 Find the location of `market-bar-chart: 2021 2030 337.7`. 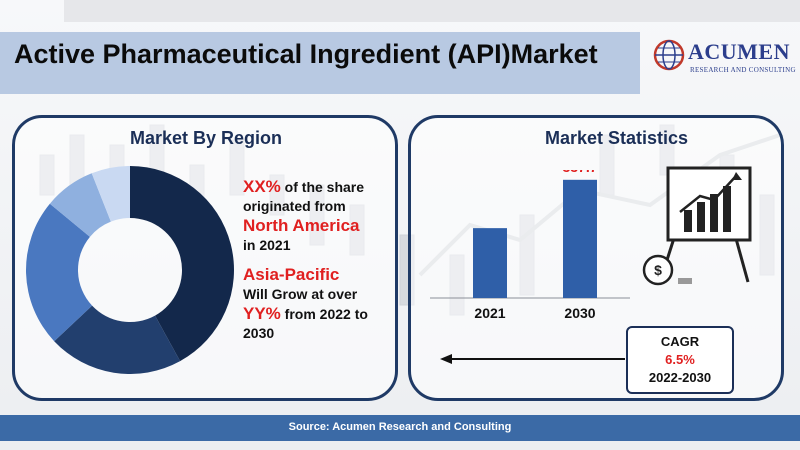

market-bar-chart: 2021 2030 337.7 is located at coordinates (530, 245).